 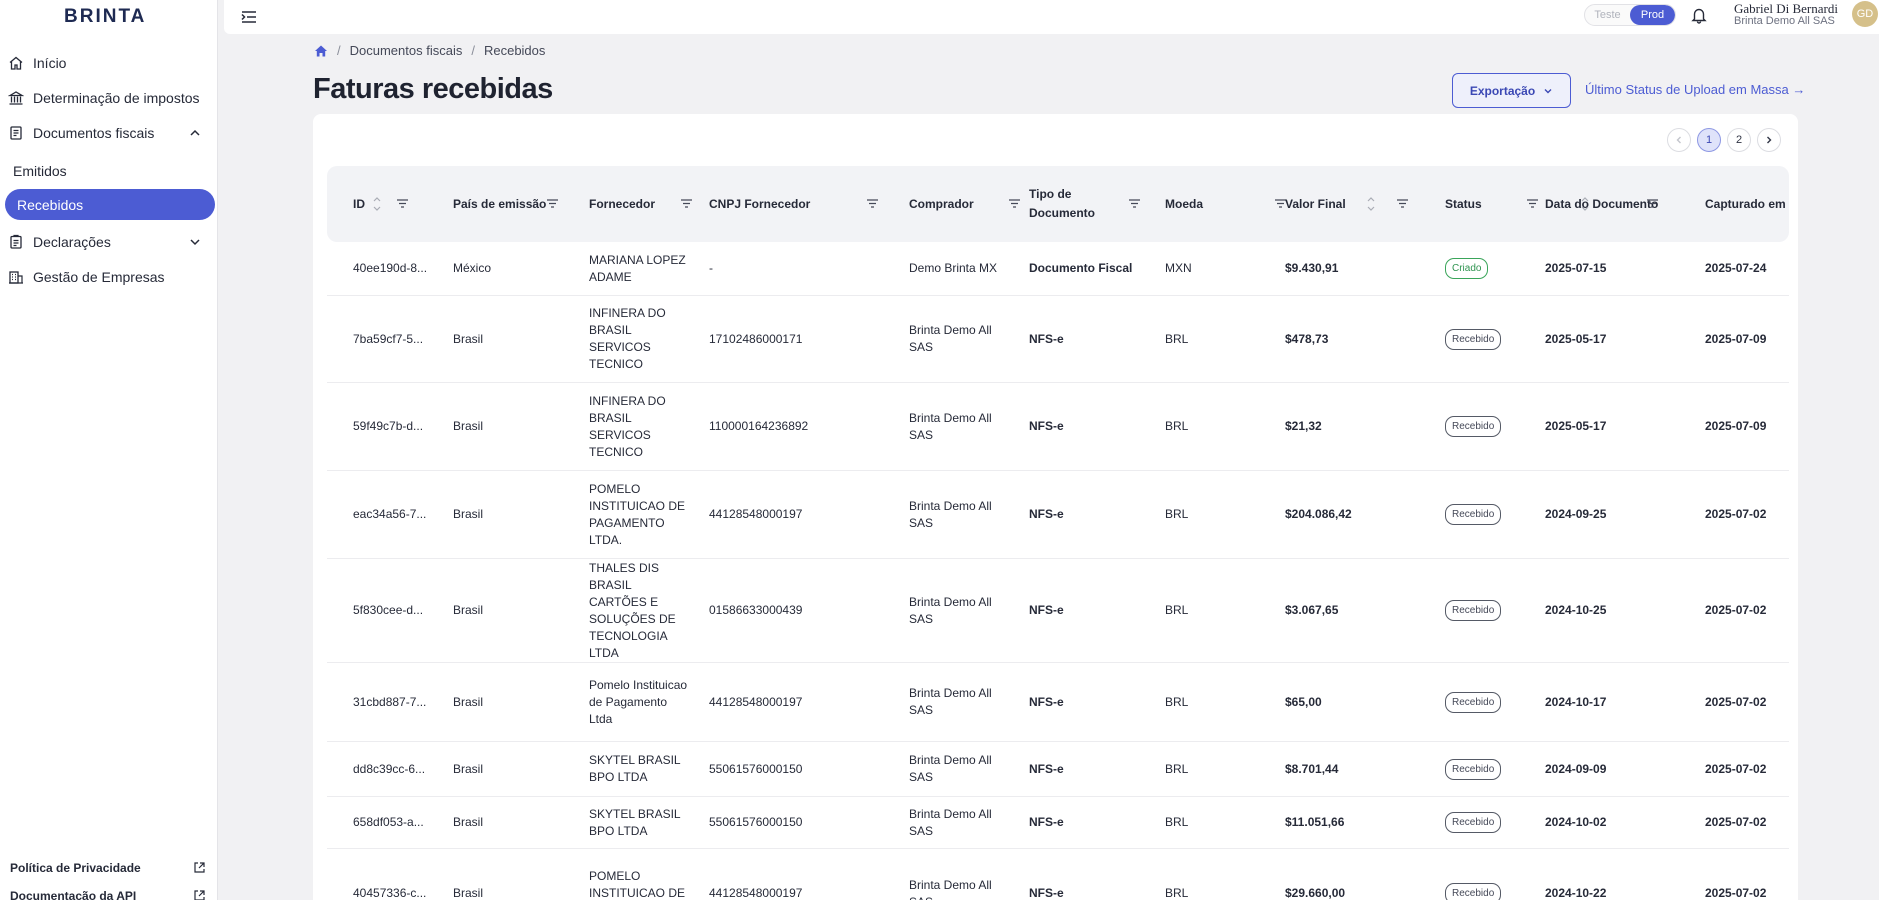 What do you see at coordinates (1865, 14) in the screenshot?
I see `avatar: GD` at bounding box center [1865, 14].